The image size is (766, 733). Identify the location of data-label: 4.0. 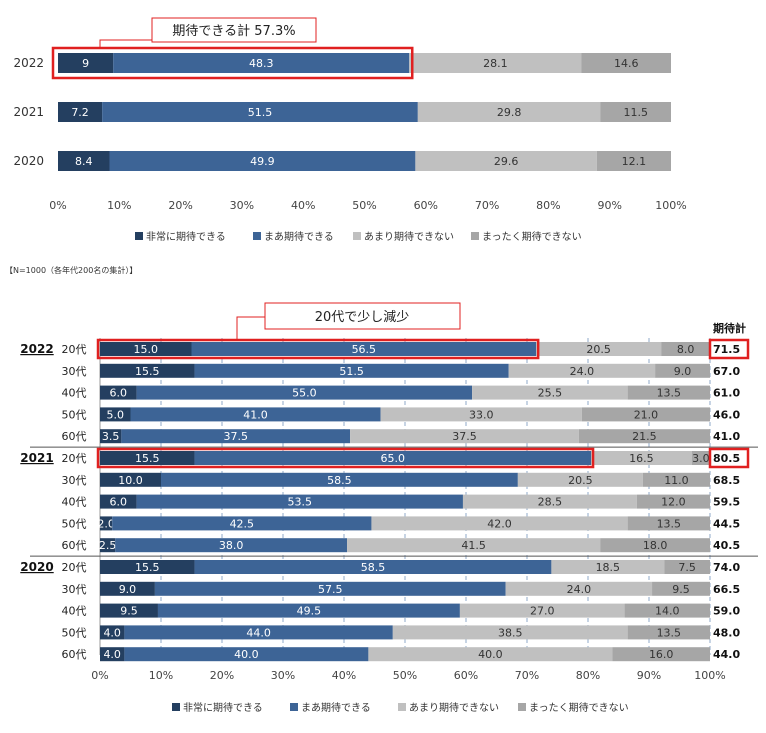
(112, 632).